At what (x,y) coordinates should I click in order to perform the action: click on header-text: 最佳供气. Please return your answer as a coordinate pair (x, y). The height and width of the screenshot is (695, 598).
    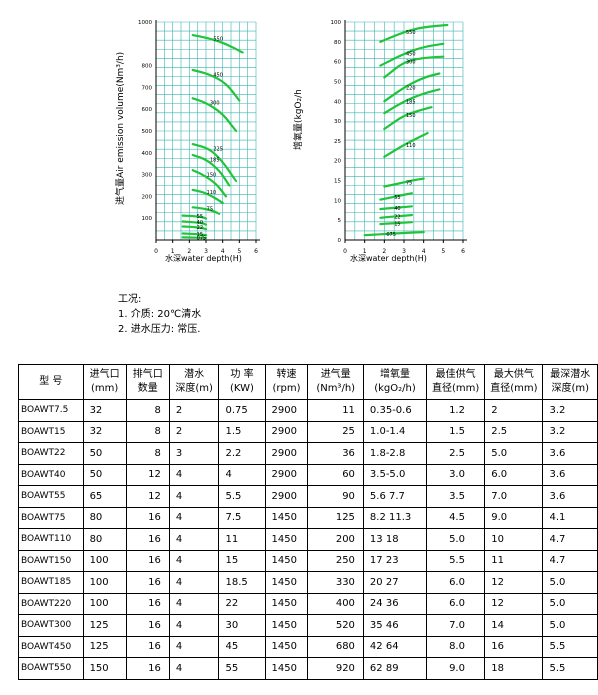
    Looking at the image, I should click on (455, 374).